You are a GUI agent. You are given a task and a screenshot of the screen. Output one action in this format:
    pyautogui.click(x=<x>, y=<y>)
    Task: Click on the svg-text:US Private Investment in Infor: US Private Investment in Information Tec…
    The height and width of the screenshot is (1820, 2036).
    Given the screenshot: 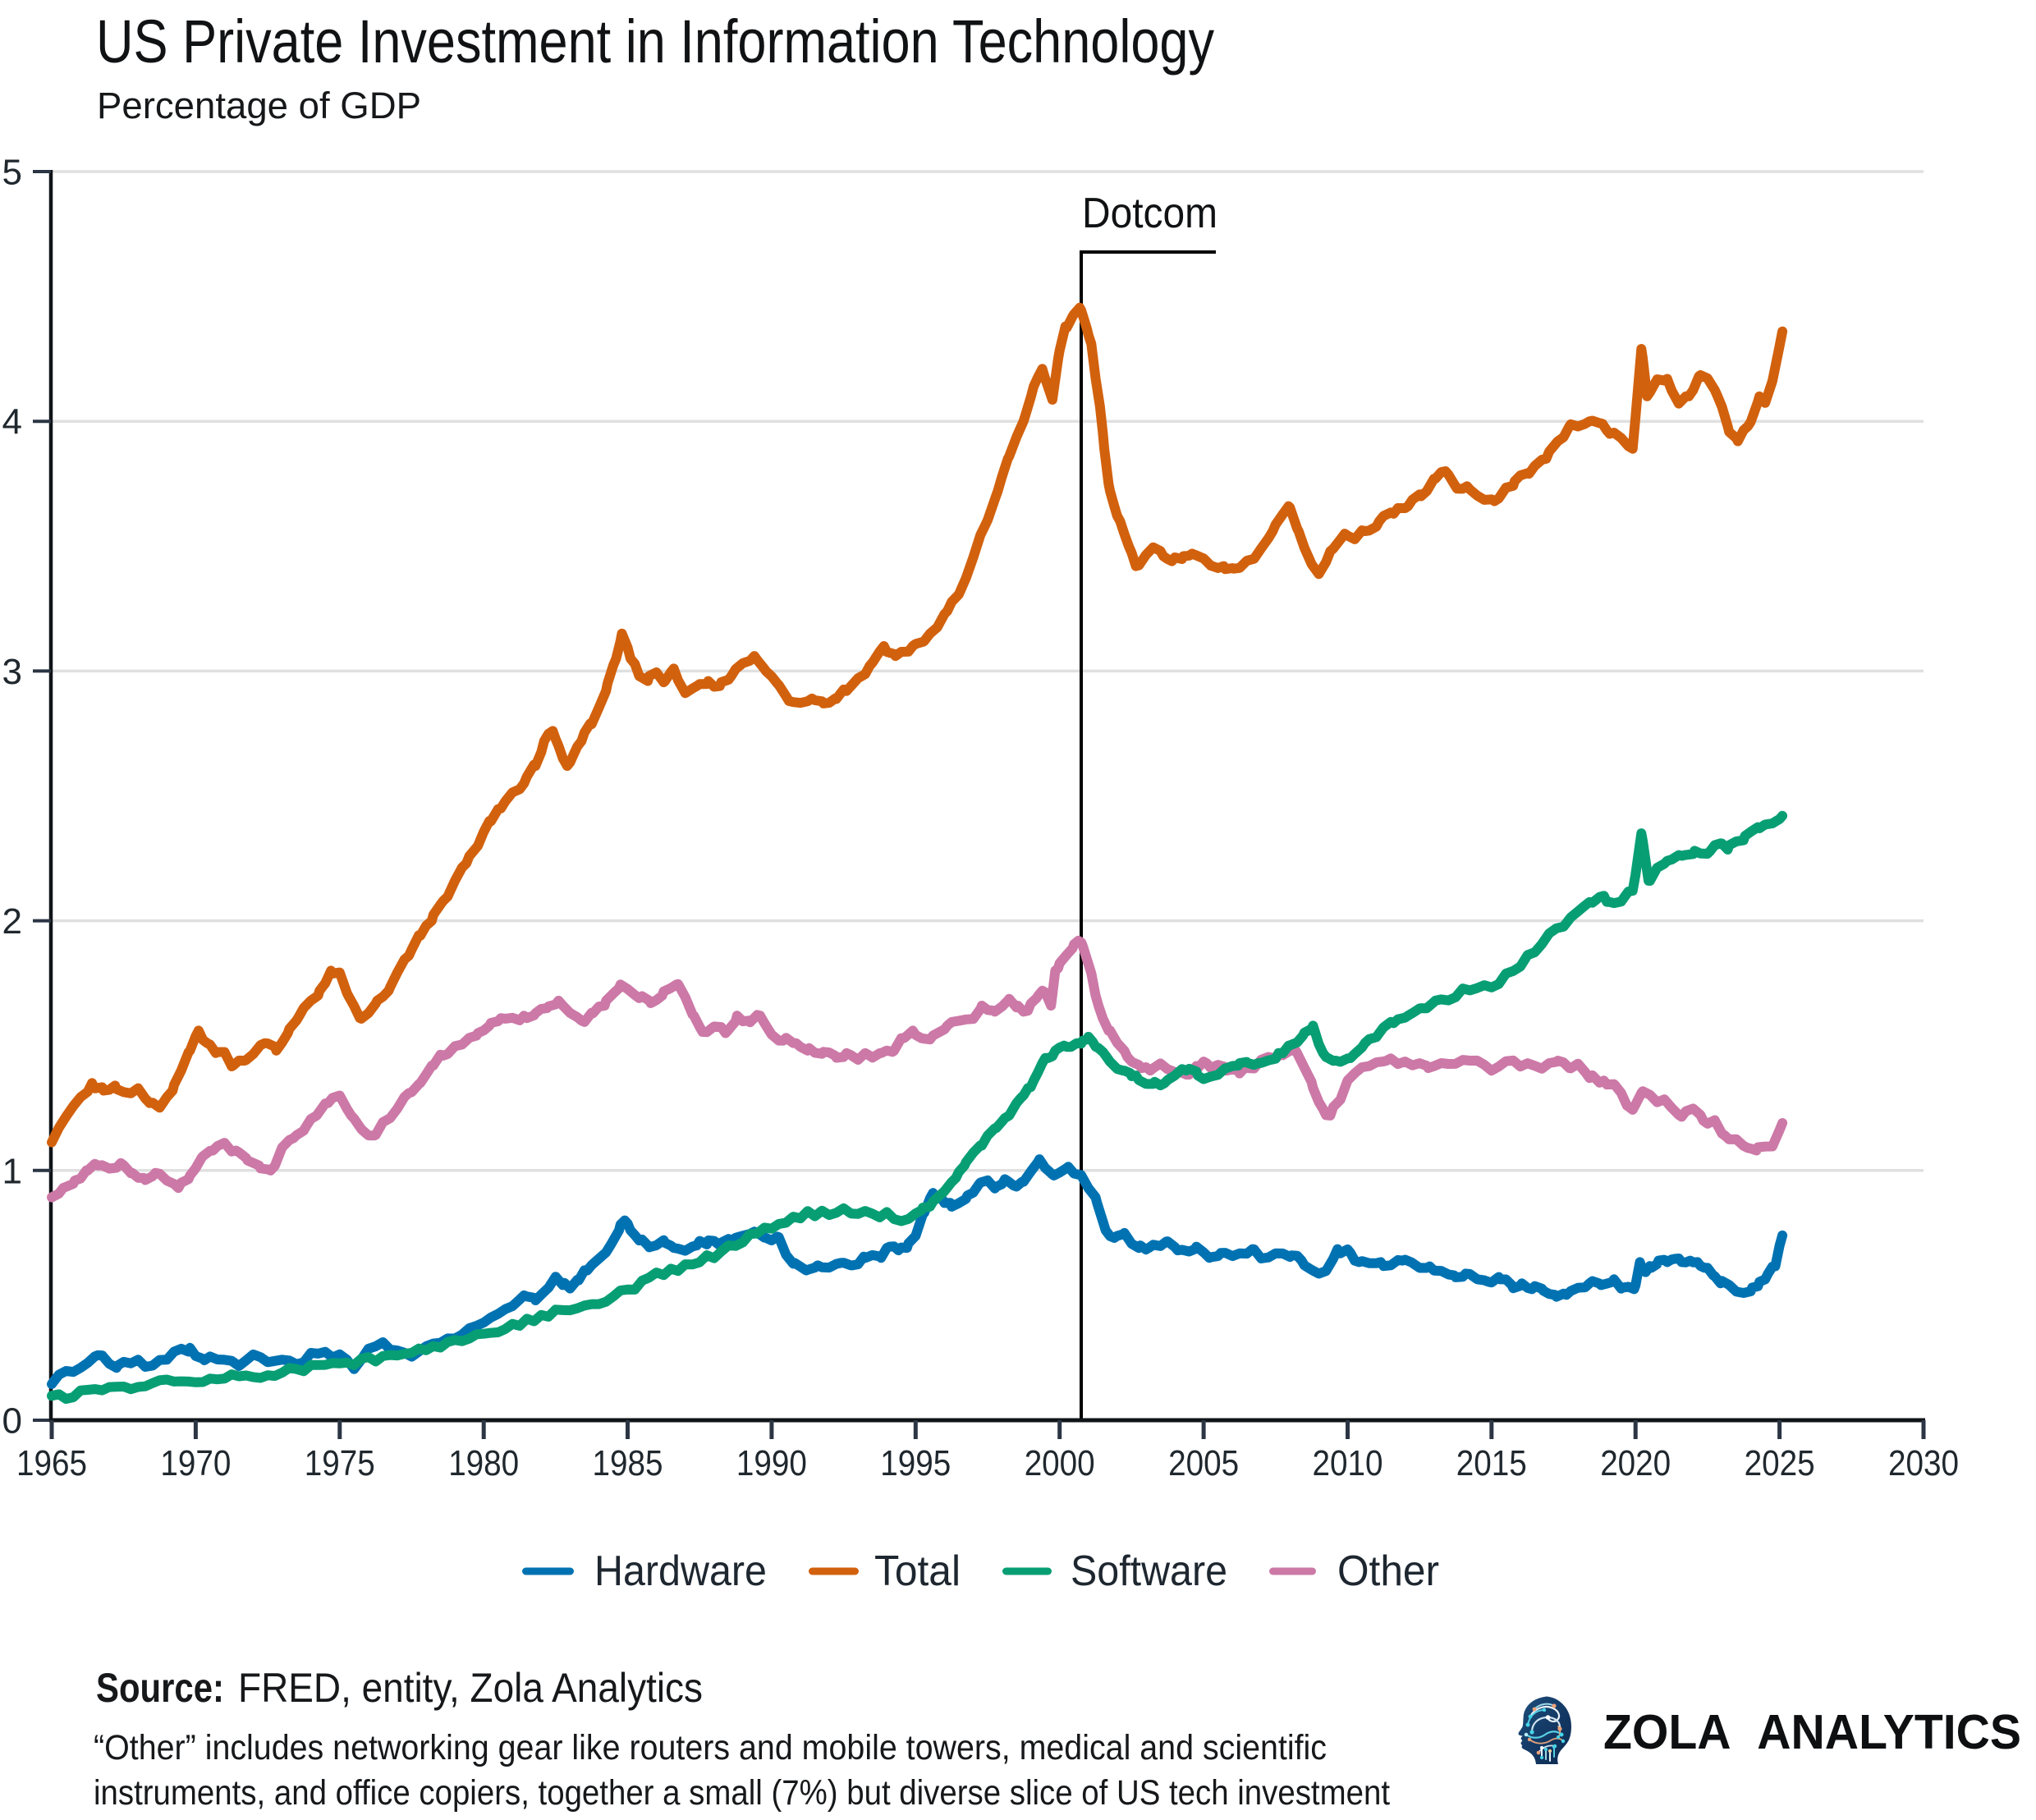 What is the action you would take?
    pyautogui.click(x=655, y=41)
    